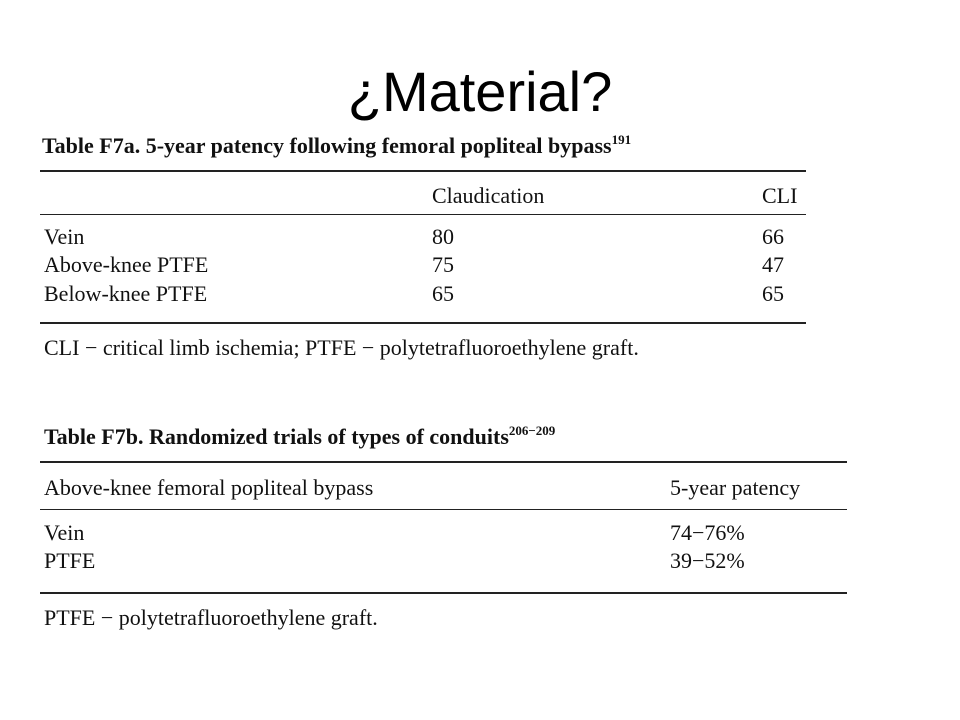  Describe the element at coordinates (780, 195) in the screenshot. I see `table-a-header-cli: CLI` at that location.